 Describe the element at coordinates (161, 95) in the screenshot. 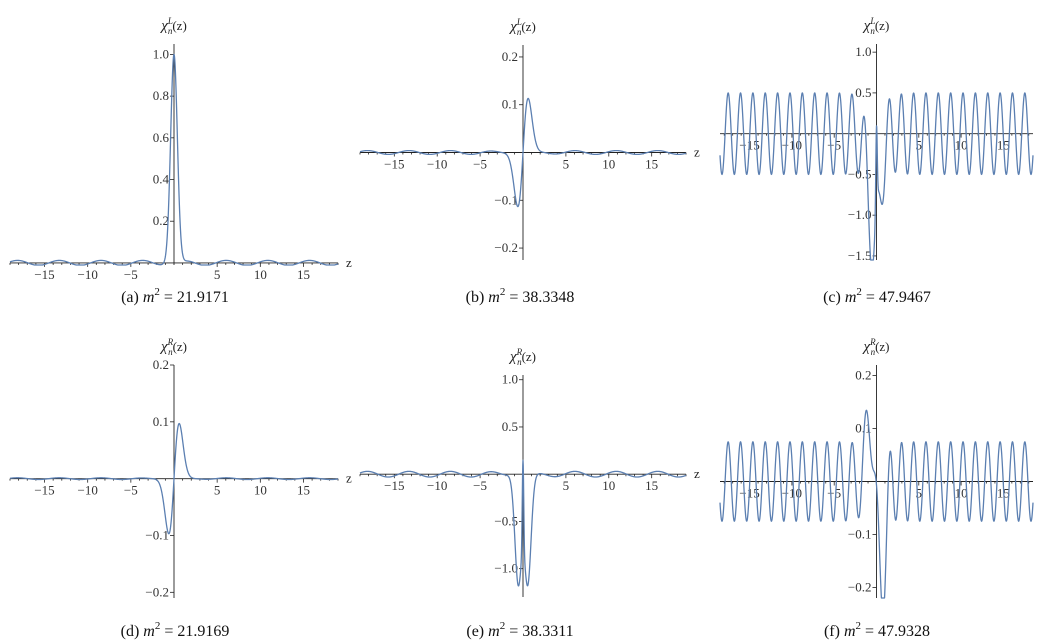

I see `y-tick-label: 0.8` at that location.